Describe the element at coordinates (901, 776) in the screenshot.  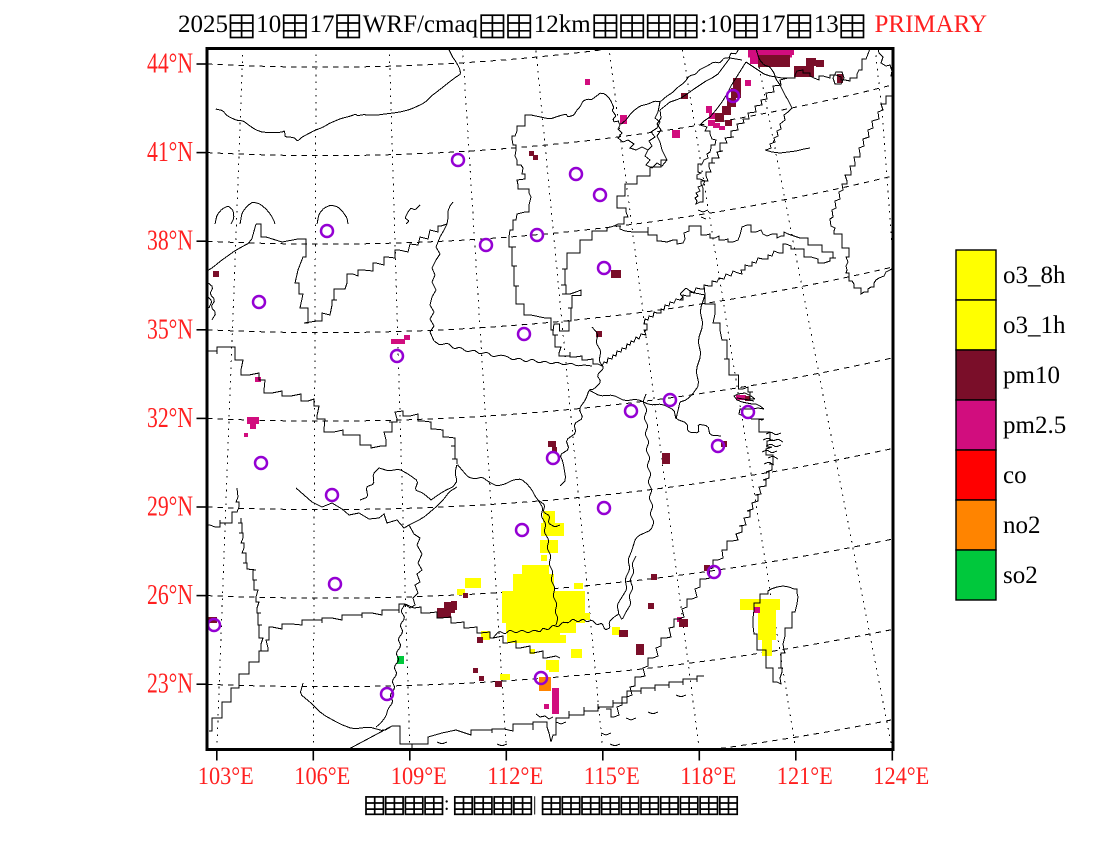
I see `svg-text: 124°E` at that location.